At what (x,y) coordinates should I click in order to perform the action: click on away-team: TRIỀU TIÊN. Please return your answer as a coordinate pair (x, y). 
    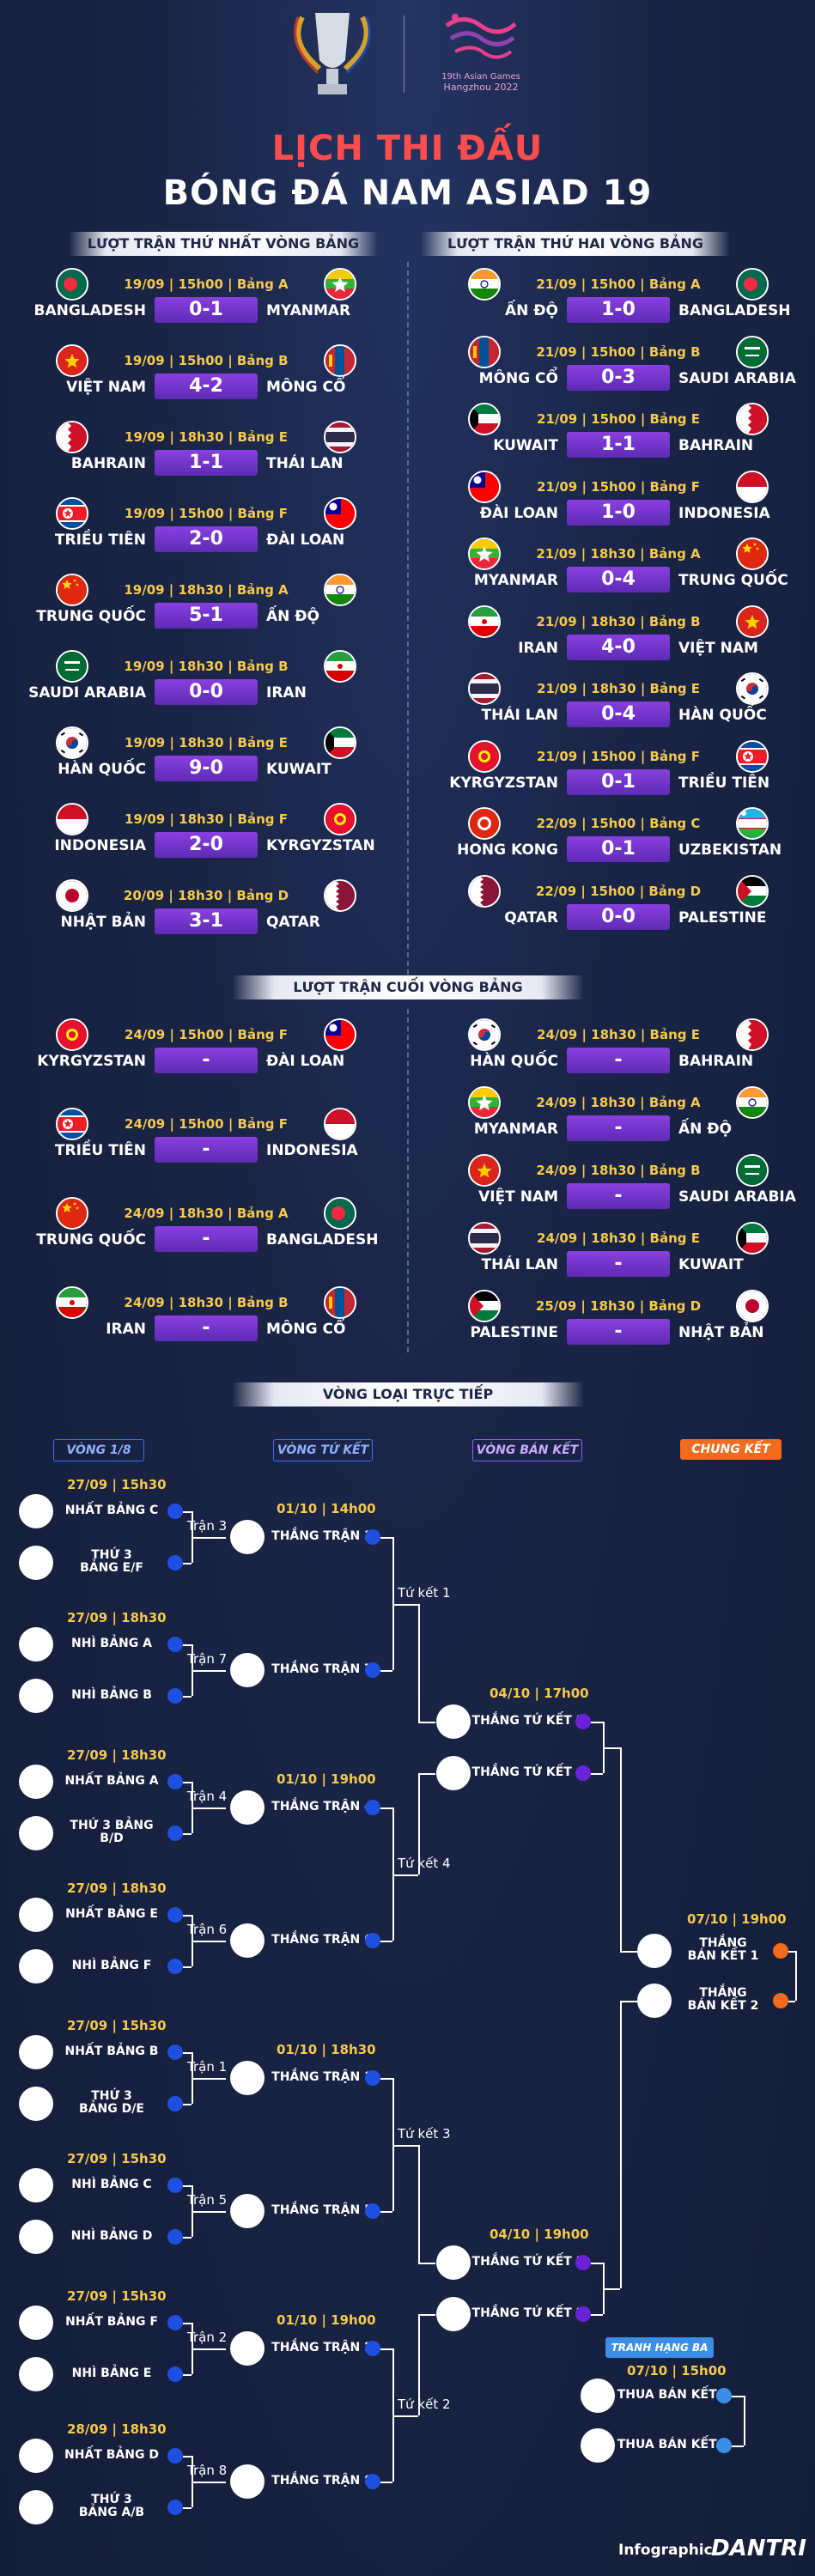
    Looking at the image, I should click on (724, 783).